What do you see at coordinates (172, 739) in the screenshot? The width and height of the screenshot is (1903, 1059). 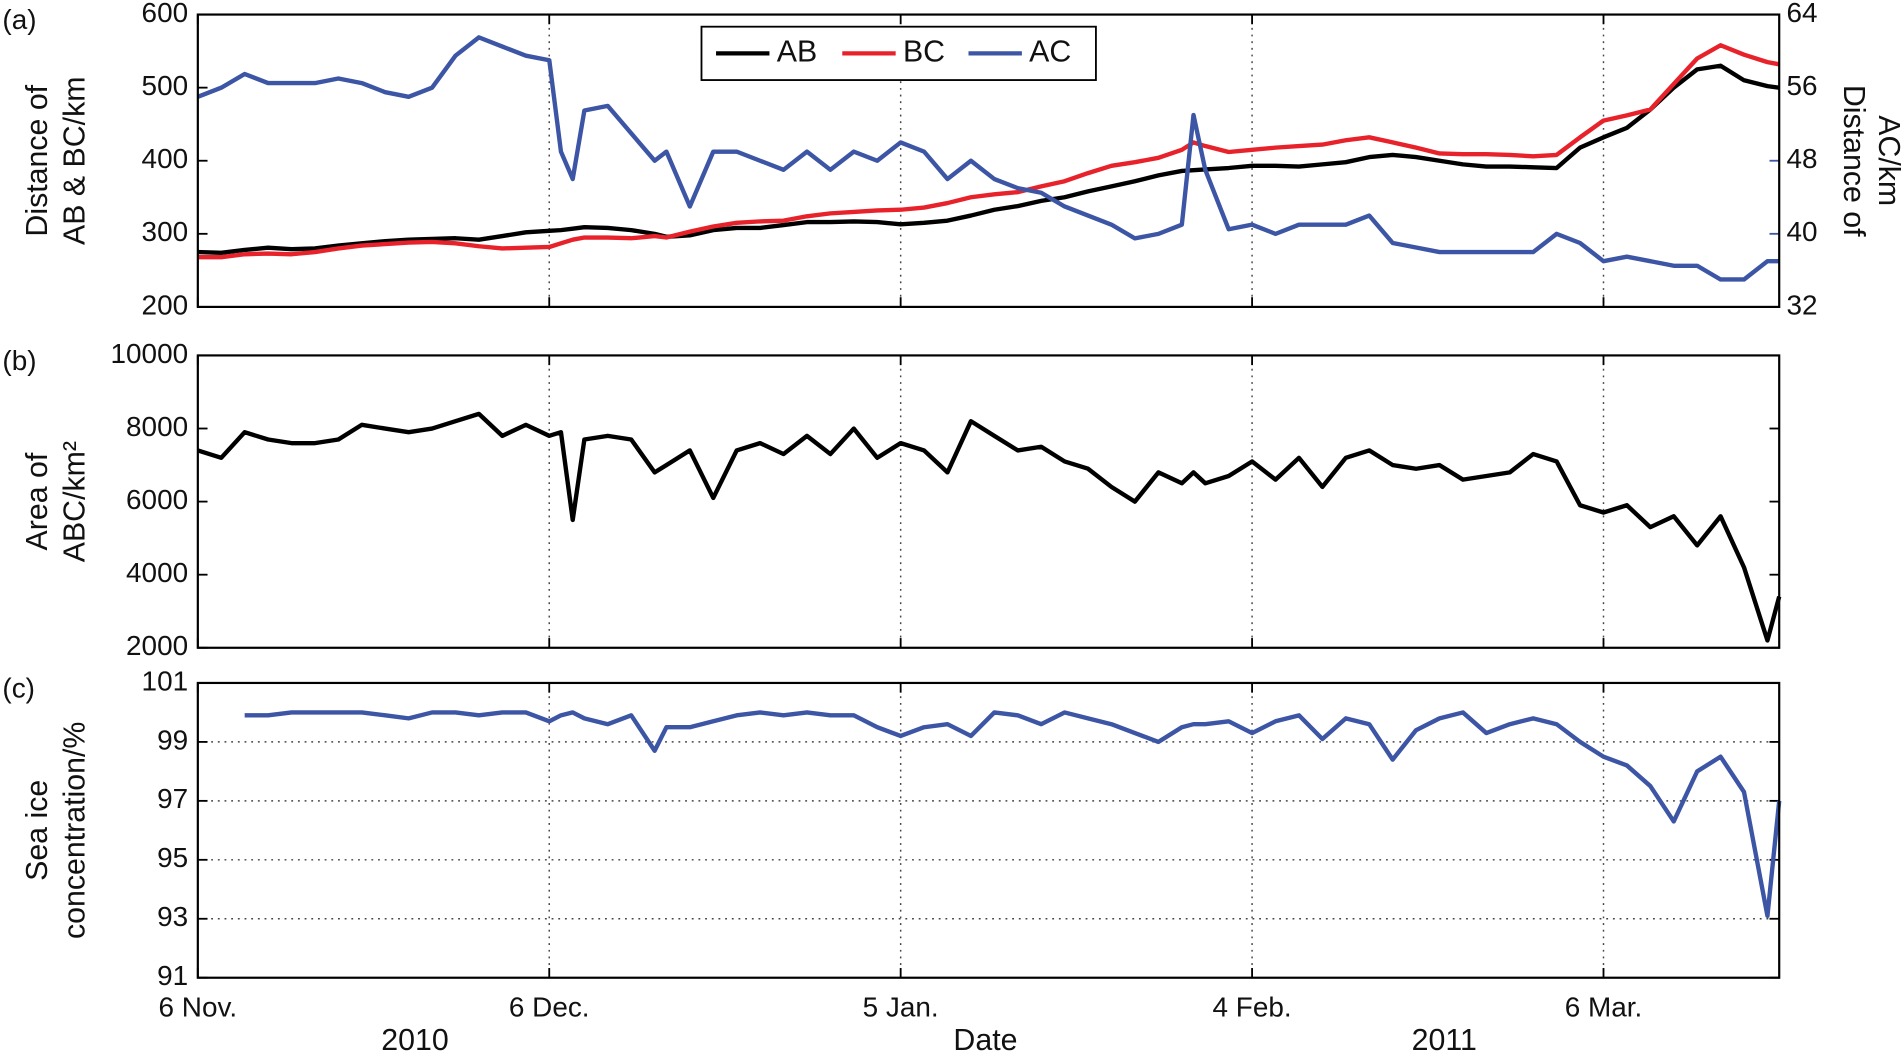 I see `y-tick-label: 99` at bounding box center [172, 739].